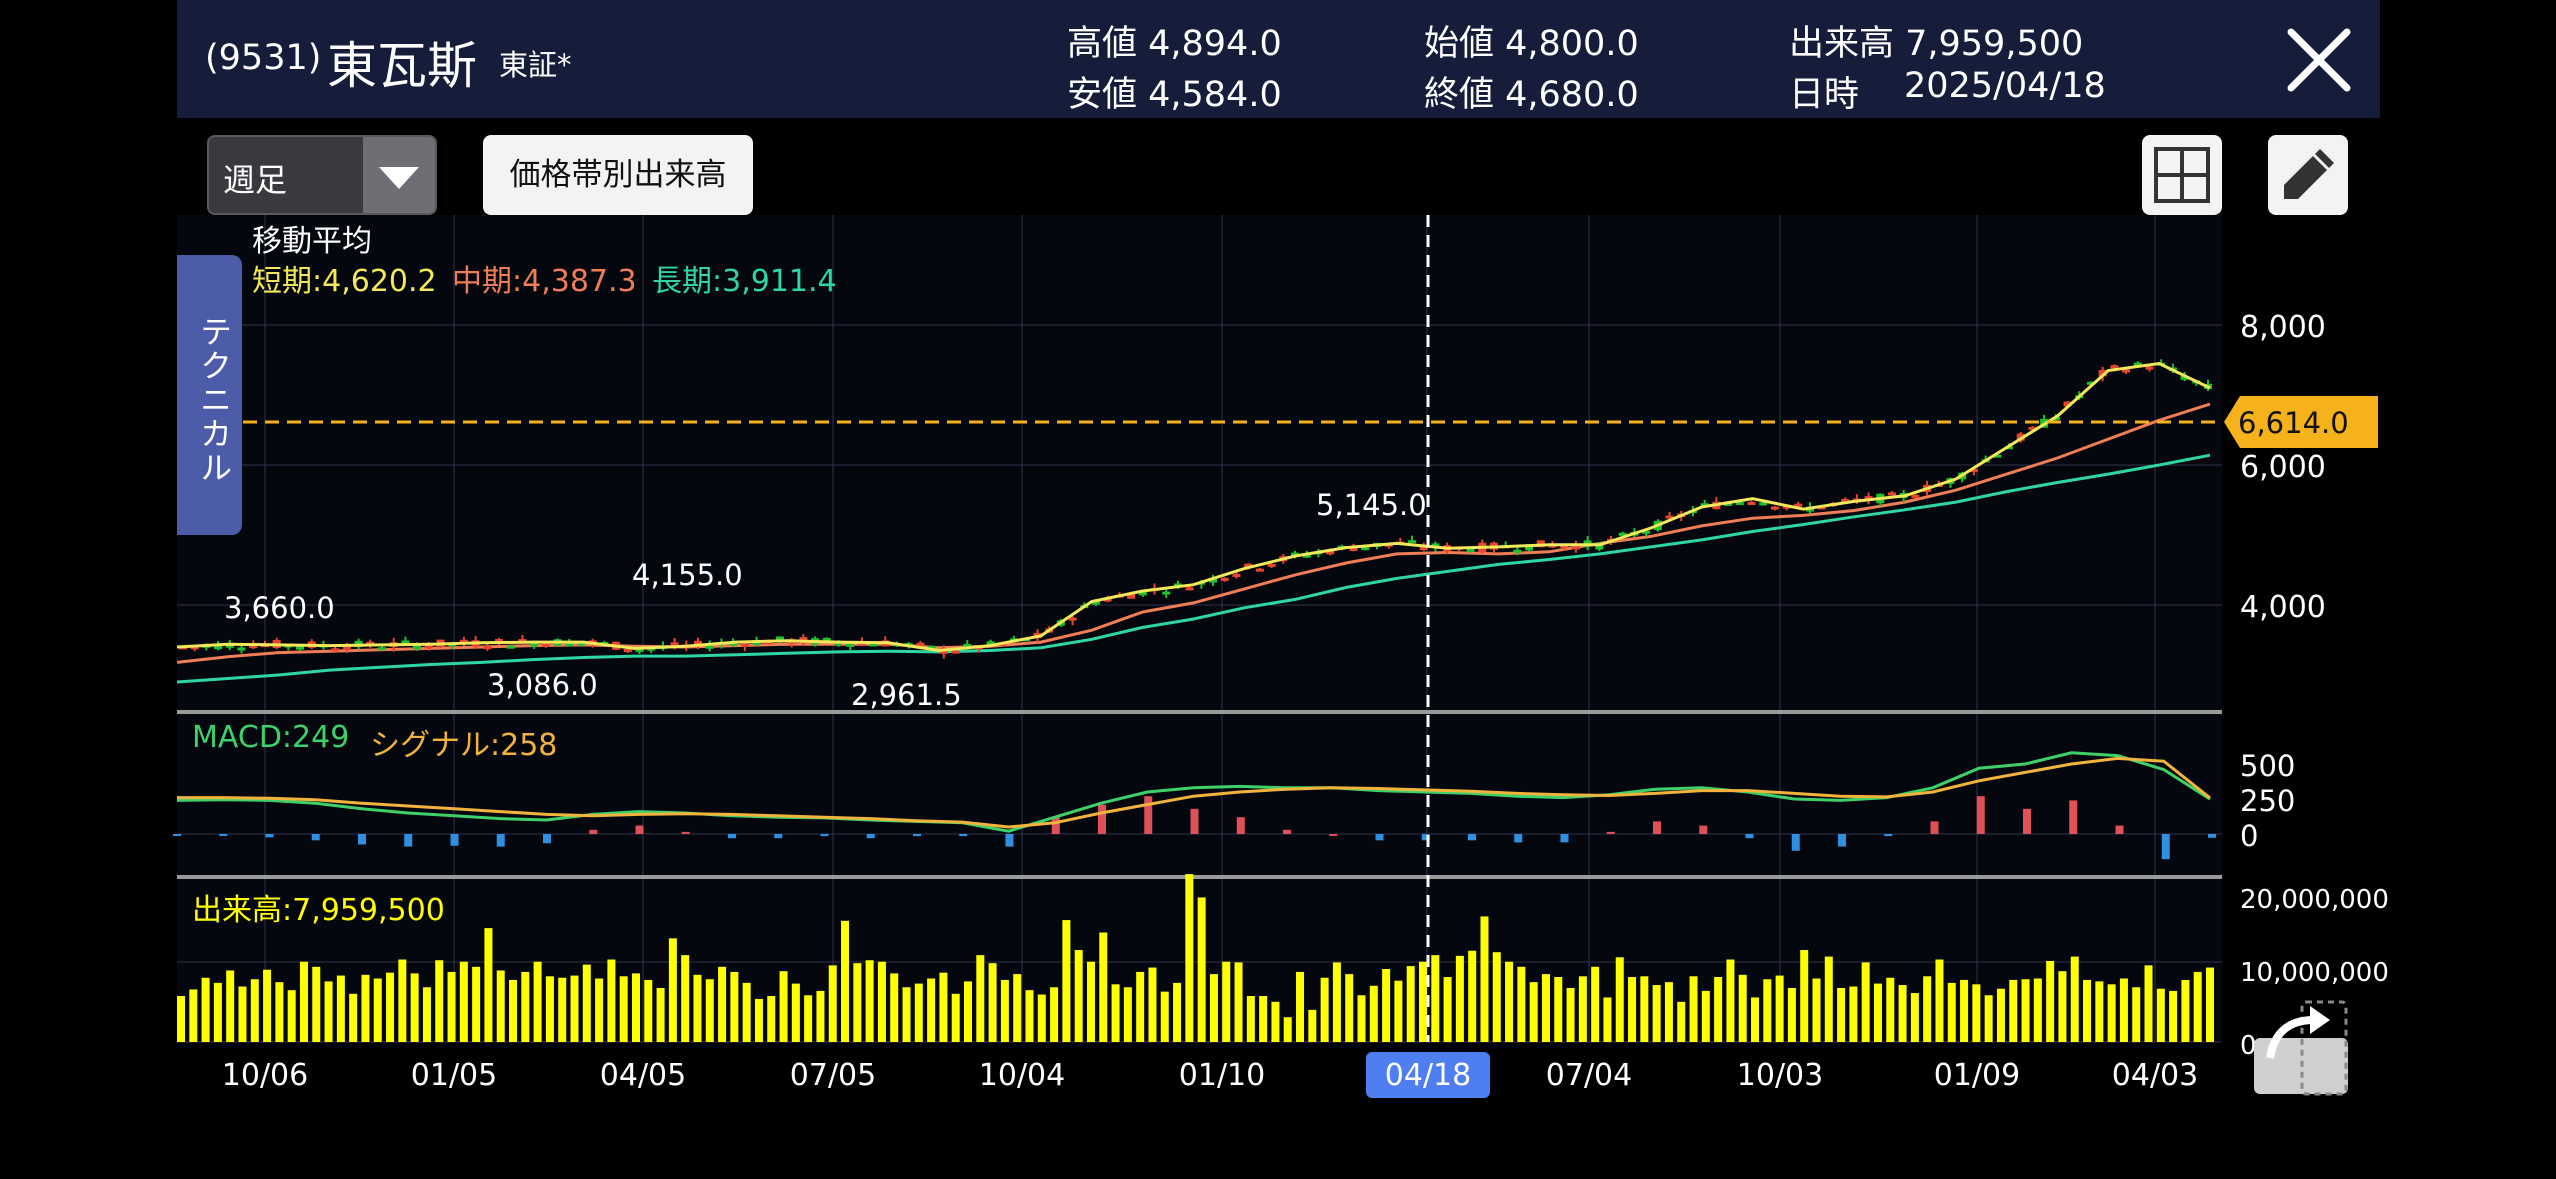 The image size is (2556, 1179). I want to click on volume-legend: 出来高:7,959,500, so click(318, 910).